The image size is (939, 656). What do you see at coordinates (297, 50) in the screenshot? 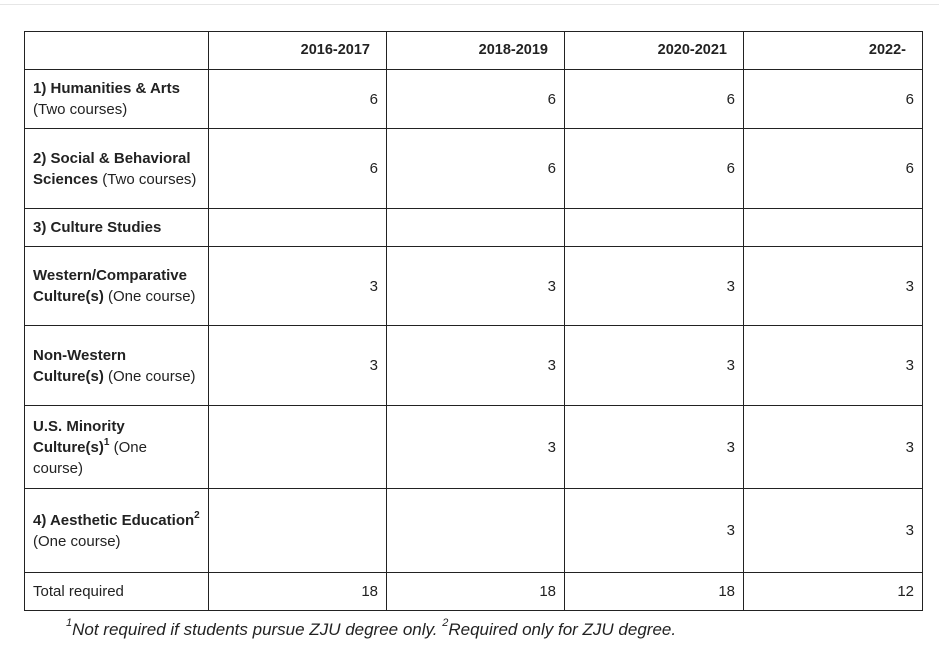
I see `header-cell-2016-2017: 2016-2017` at bounding box center [297, 50].